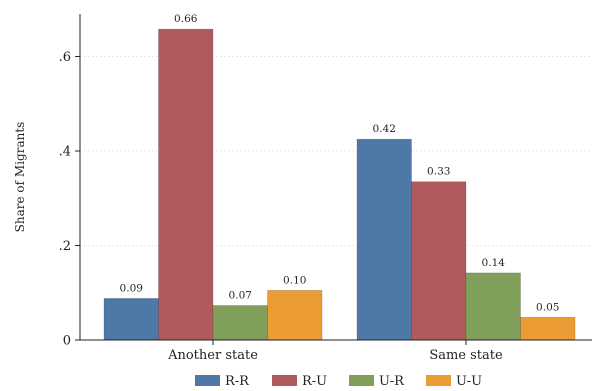 This screenshot has width=592, height=391. I want to click on bar-same-state-u-u, so click(548, 329).